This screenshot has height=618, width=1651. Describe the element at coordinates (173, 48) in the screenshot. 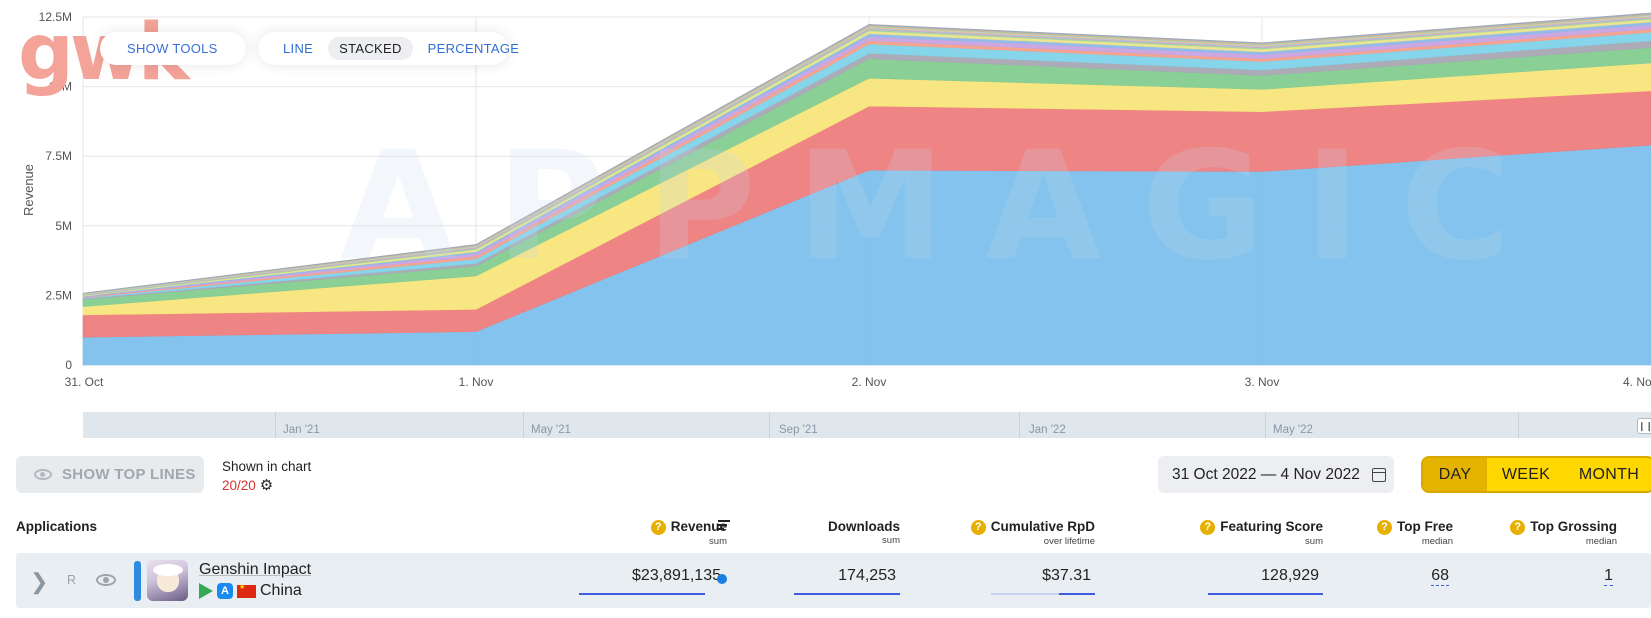

I see `show-tools-button: SHOW TOOLS` at that location.